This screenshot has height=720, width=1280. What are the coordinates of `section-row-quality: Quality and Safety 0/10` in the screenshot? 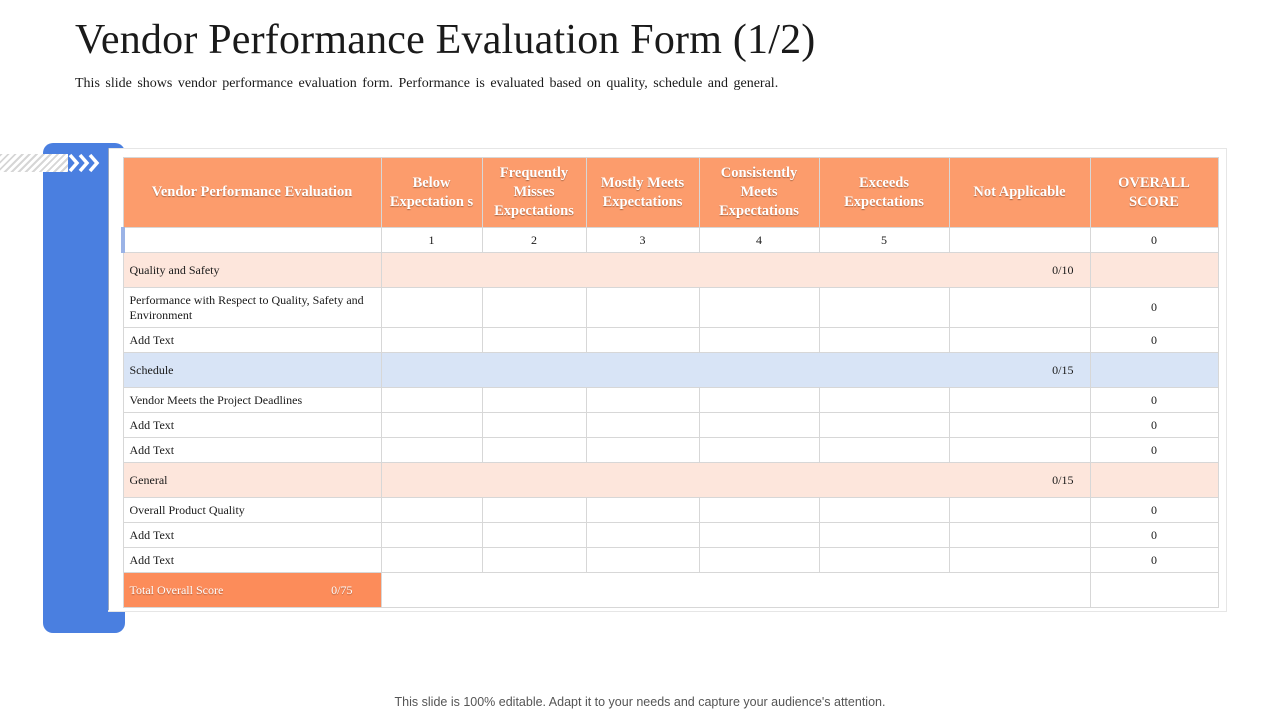 It's located at (670, 270).